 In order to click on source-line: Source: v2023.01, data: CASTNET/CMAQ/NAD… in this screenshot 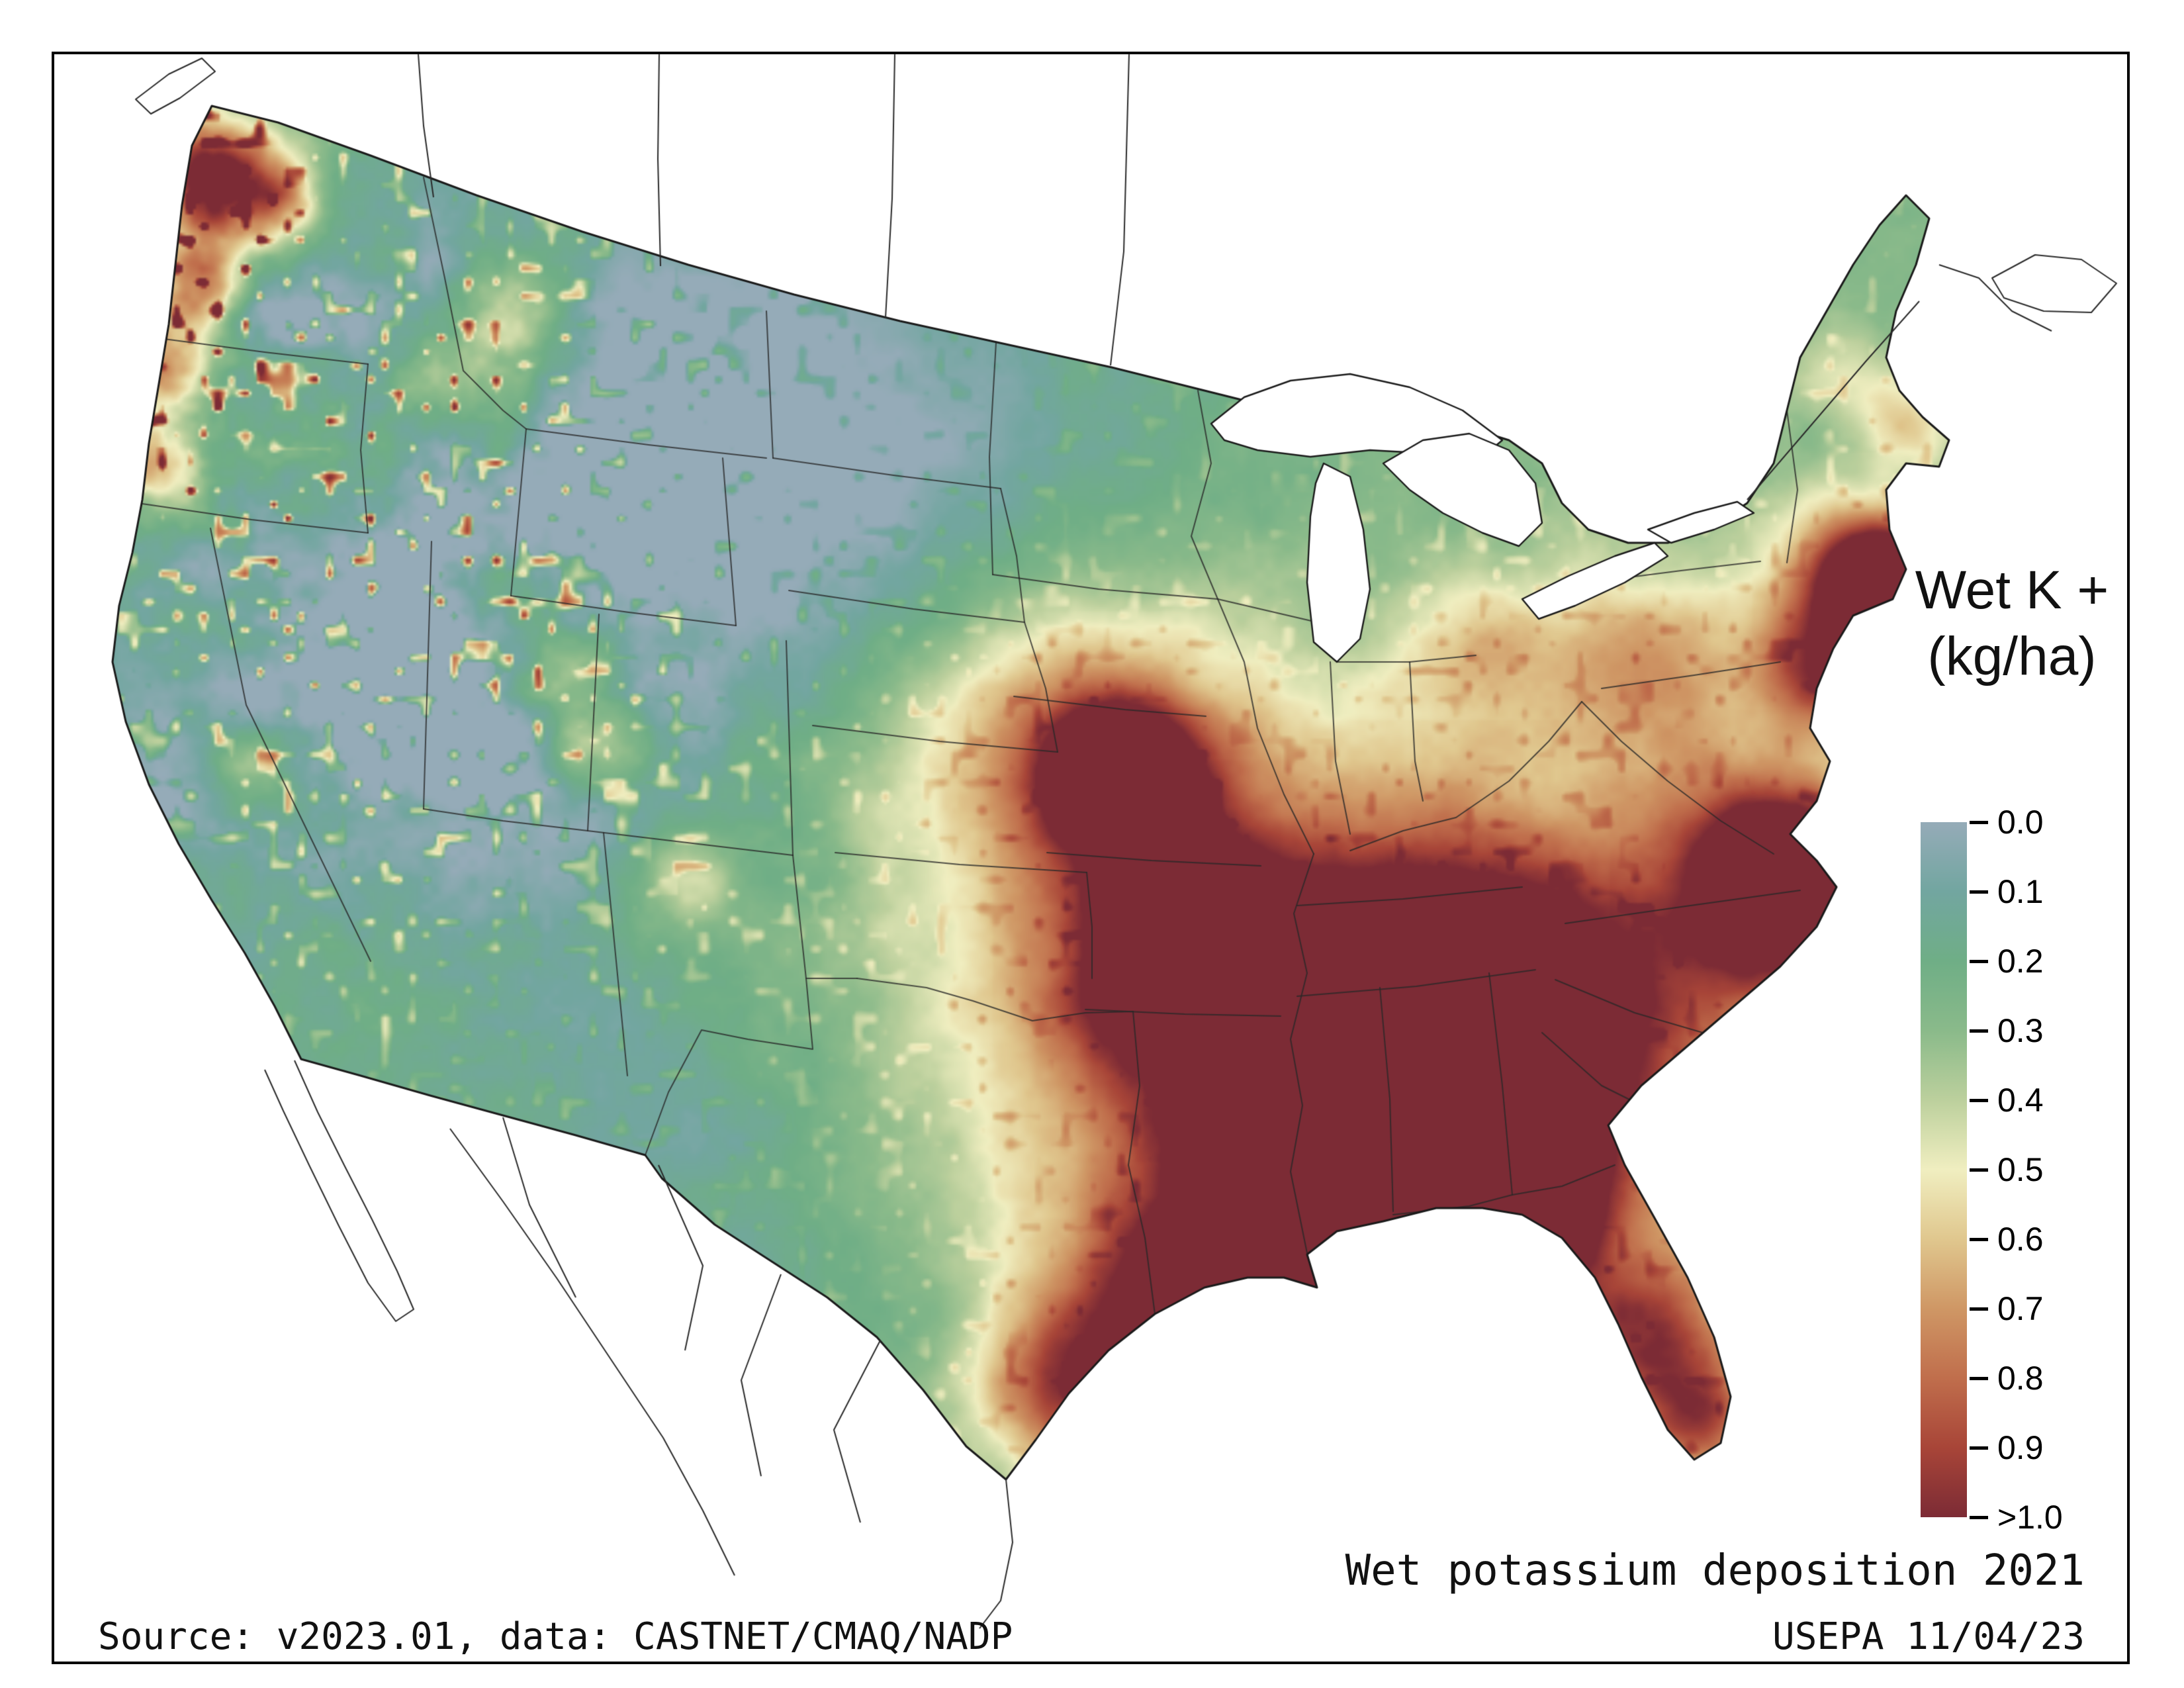, I will do `click(555, 1636)`.